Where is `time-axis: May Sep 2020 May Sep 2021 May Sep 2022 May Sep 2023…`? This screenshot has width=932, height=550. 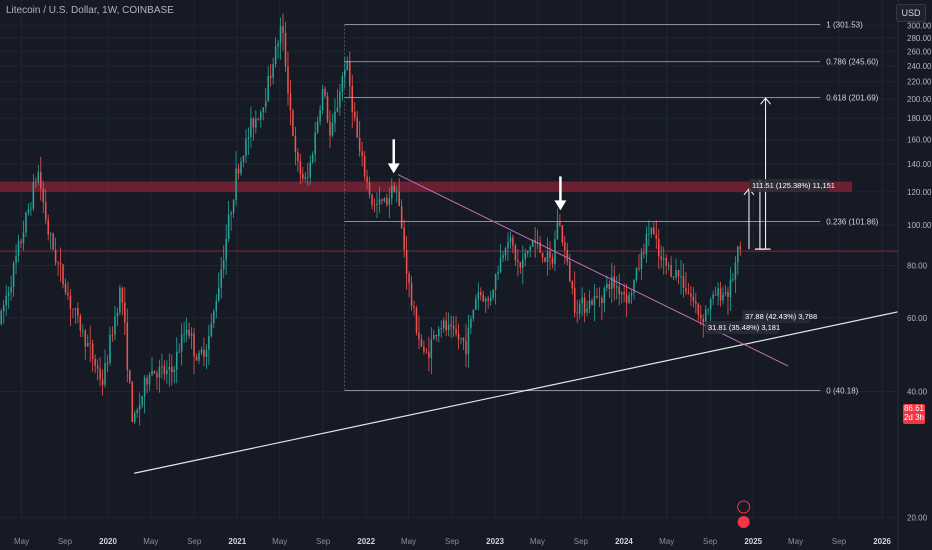 time-axis: May Sep 2020 May Sep 2021 May Sep 2022 May Sep 2023… is located at coordinates (453, 541).